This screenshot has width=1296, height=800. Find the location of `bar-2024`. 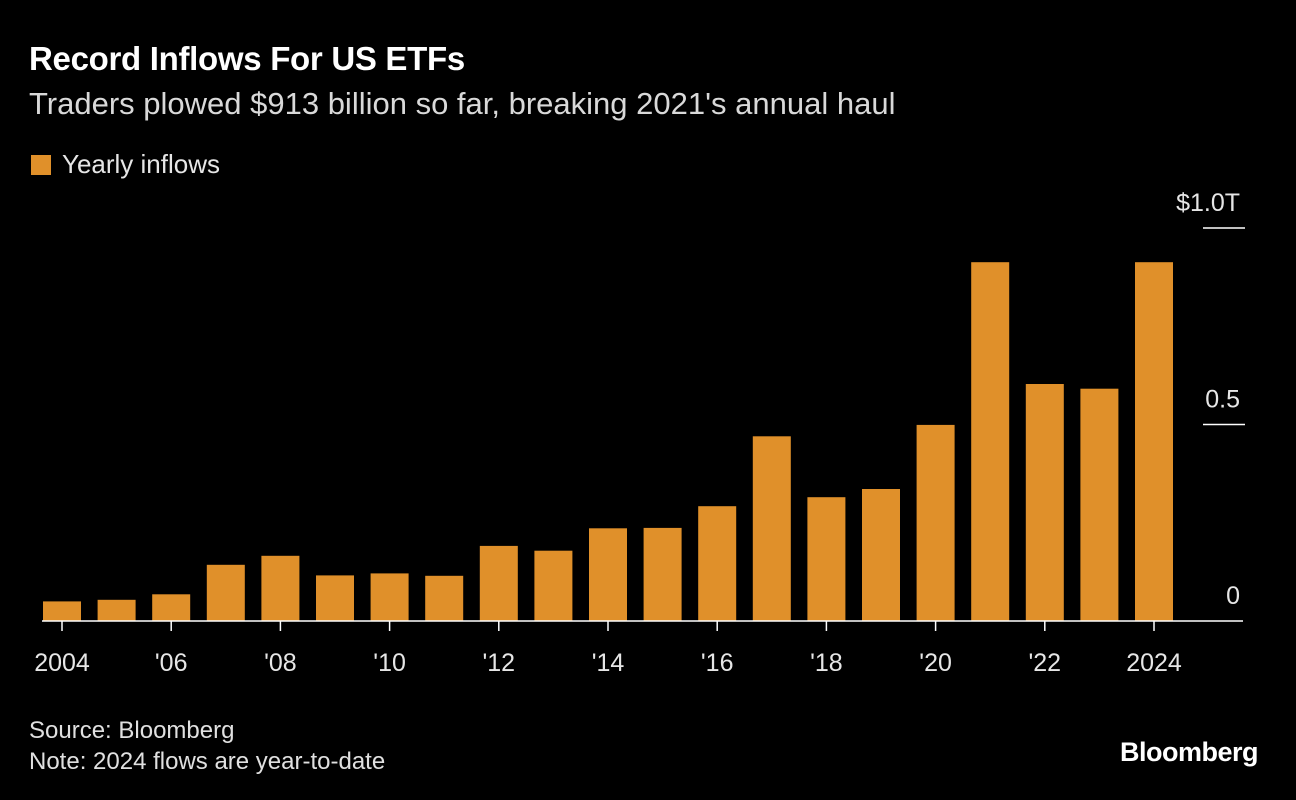

bar-2024 is located at coordinates (1154, 441).